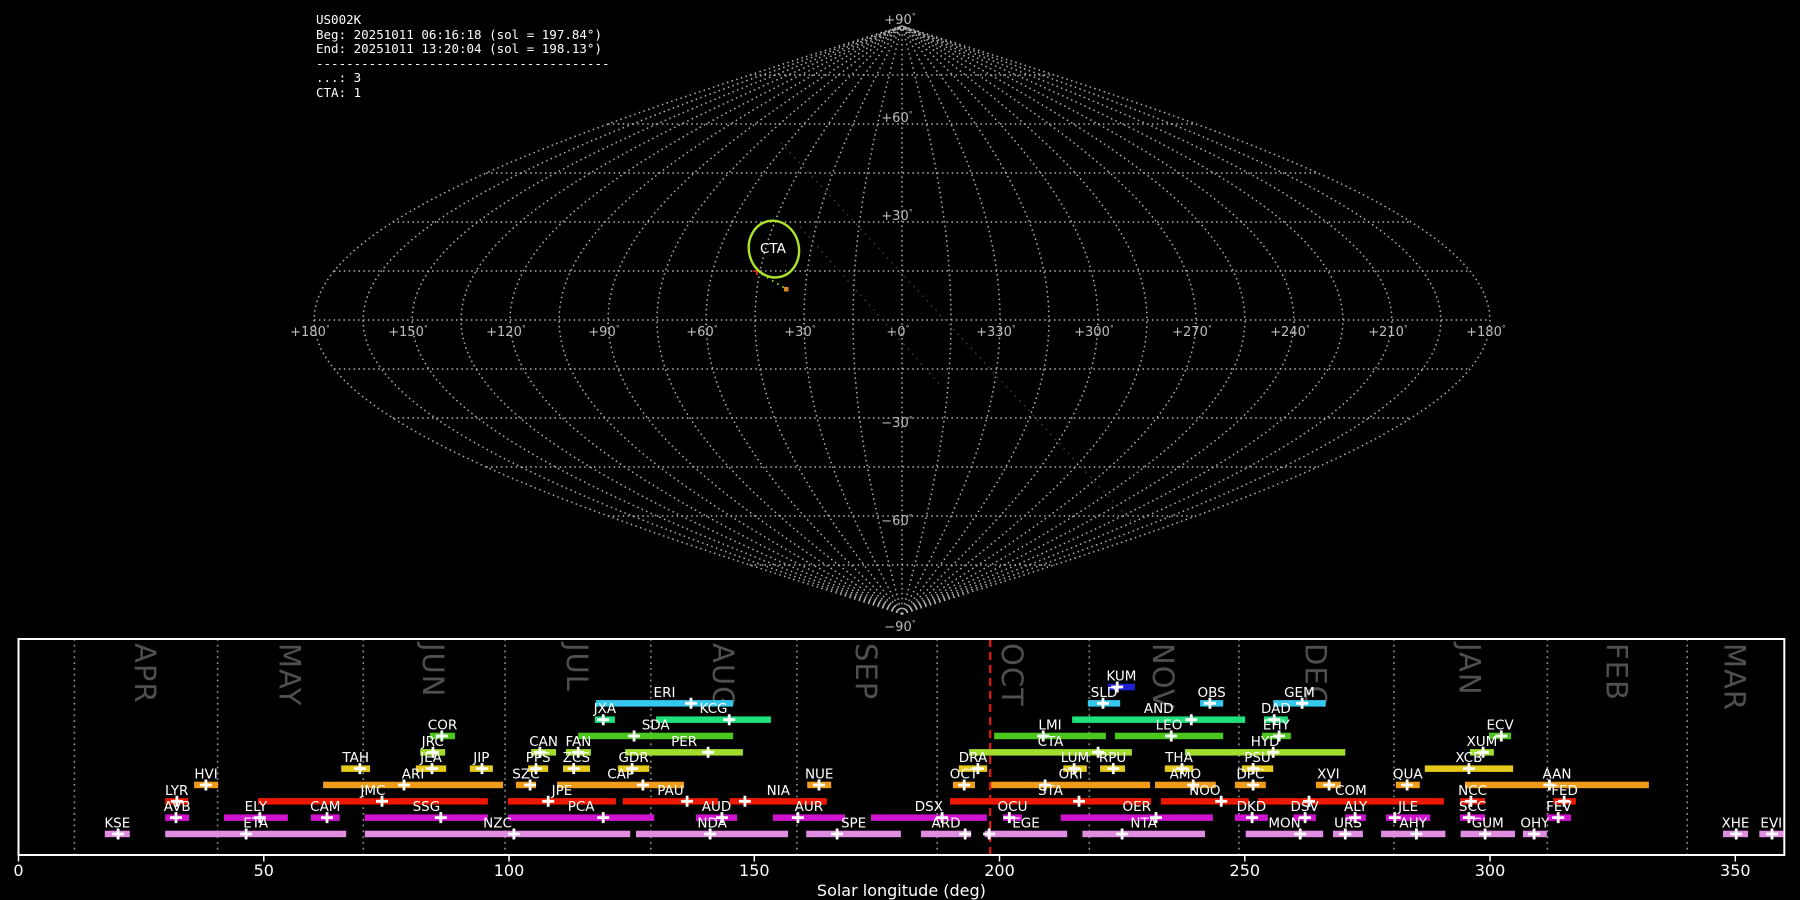  Describe the element at coordinates (964, 775) in the screenshot. I see `shower-label: OCT` at that location.